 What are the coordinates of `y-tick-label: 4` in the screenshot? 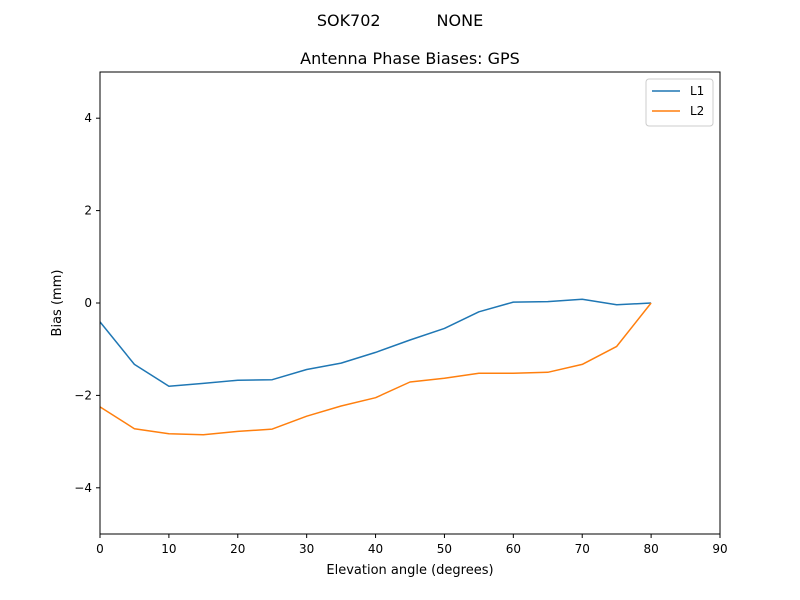 It's located at (88, 118).